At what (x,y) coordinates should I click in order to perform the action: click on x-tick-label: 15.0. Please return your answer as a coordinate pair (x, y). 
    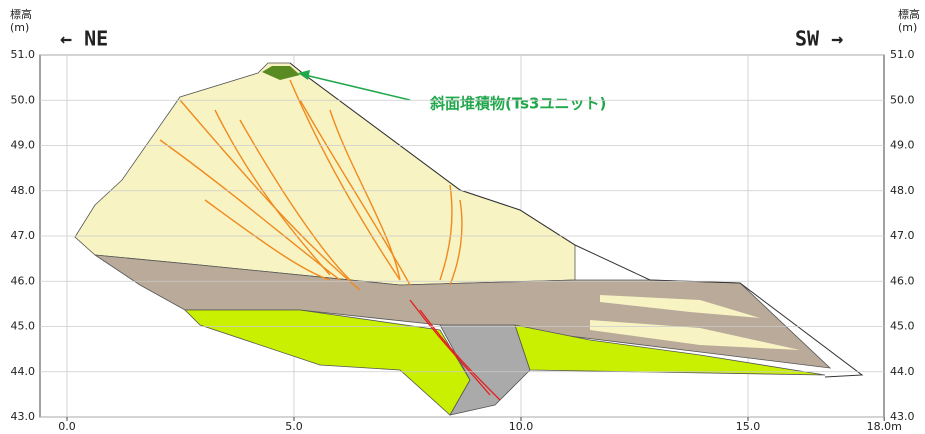
    Looking at the image, I should click on (748, 426).